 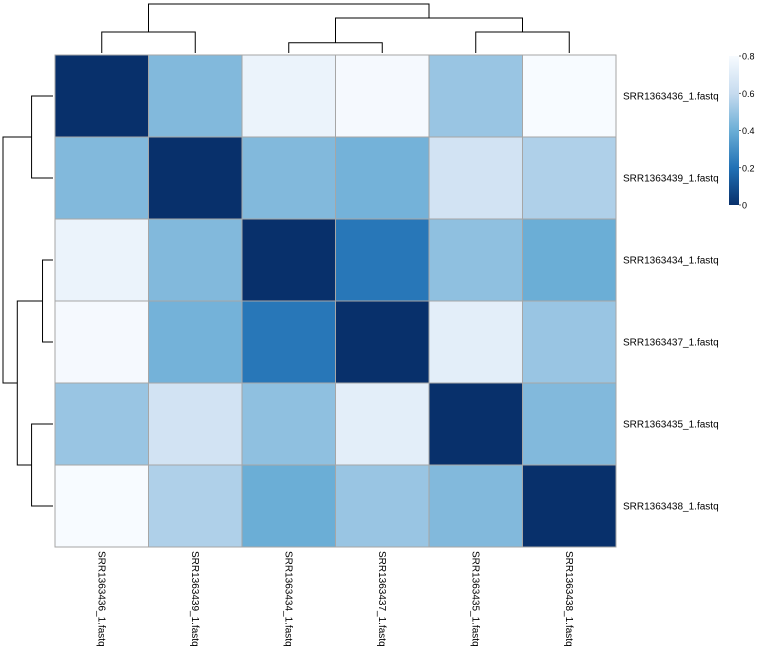 I want to click on column-label: SRR1363435_1.fastq, so click(x=474, y=599).